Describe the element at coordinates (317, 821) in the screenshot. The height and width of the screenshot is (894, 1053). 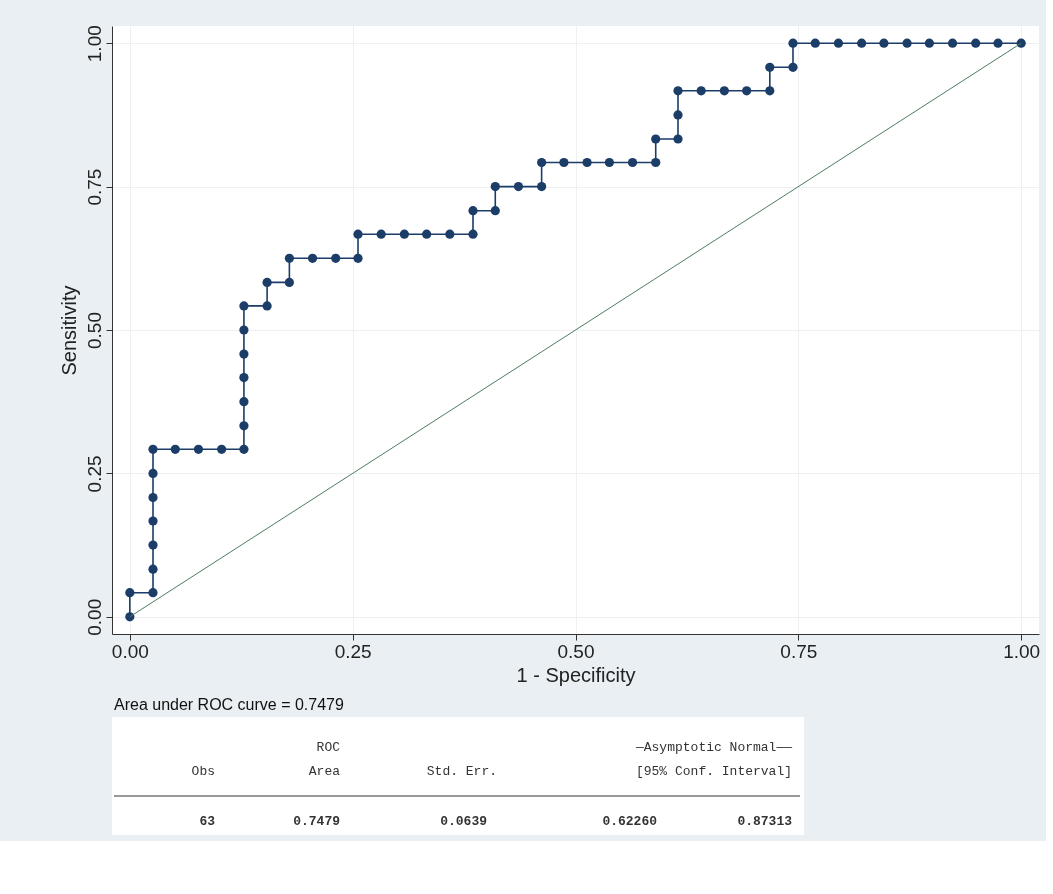
I see `text: 0.7479` at that location.